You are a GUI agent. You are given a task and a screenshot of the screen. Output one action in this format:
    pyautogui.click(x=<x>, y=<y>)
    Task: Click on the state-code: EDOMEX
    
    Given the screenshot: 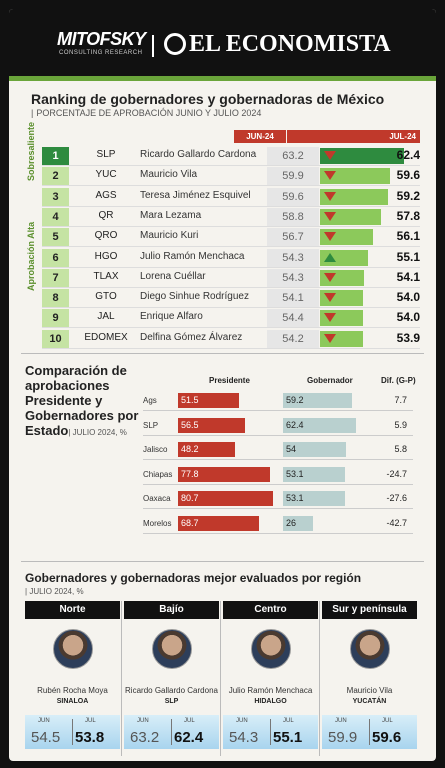 What is the action you would take?
    pyautogui.click(x=106, y=337)
    